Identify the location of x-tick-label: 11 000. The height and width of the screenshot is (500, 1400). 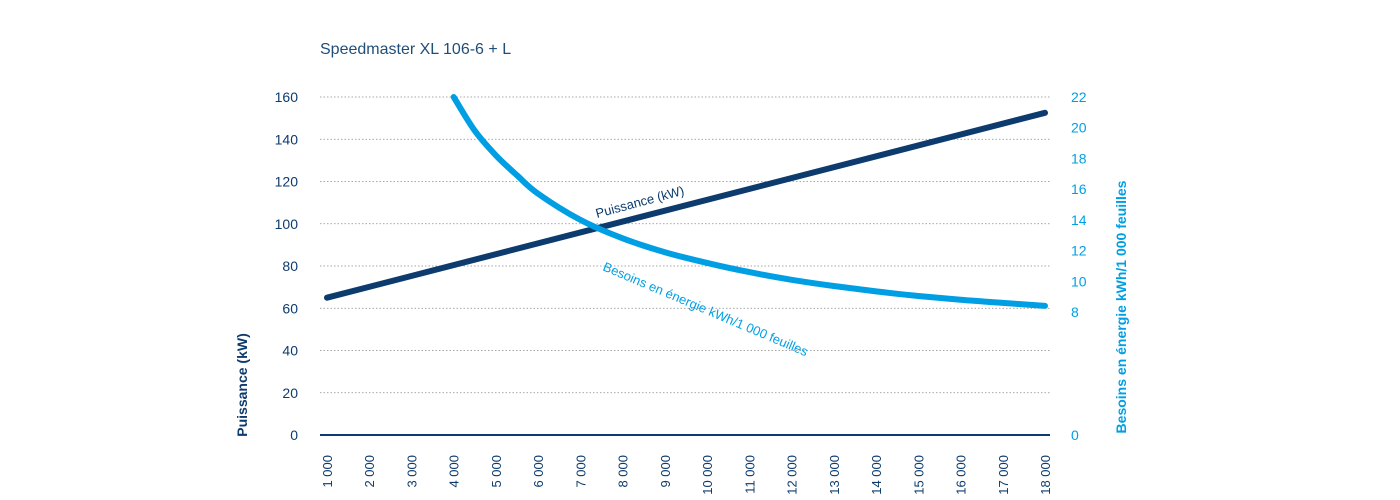
(749, 474).